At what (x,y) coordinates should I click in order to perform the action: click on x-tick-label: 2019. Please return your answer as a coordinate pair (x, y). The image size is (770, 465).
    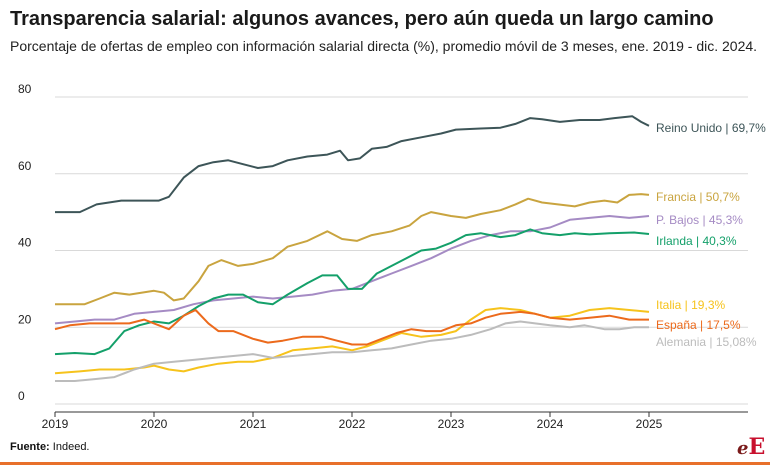
    Looking at the image, I should click on (55, 423).